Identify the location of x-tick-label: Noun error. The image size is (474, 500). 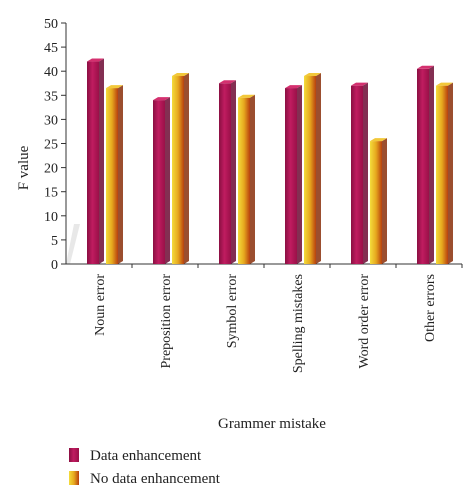
(100, 305).